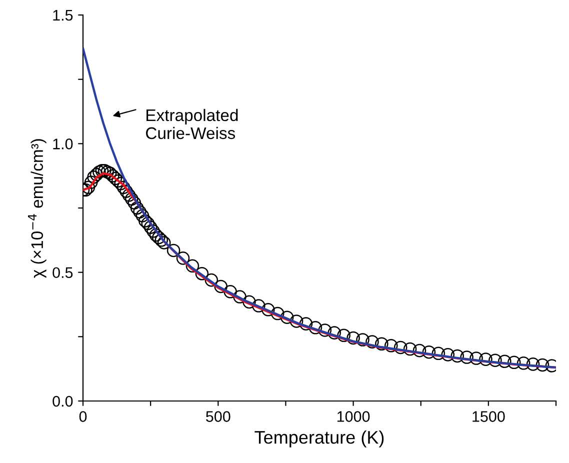  What do you see at coordinates (319, 439) in the screenshot?
I see `x-axis-title: Temperature (K)` at bounding box center [319, 439].